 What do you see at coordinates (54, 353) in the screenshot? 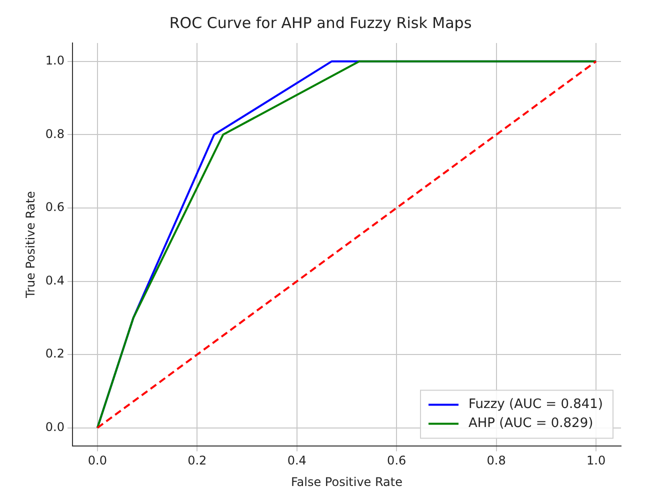
I see `y-tick-label: 0.2` at bounding box center [54, 353].